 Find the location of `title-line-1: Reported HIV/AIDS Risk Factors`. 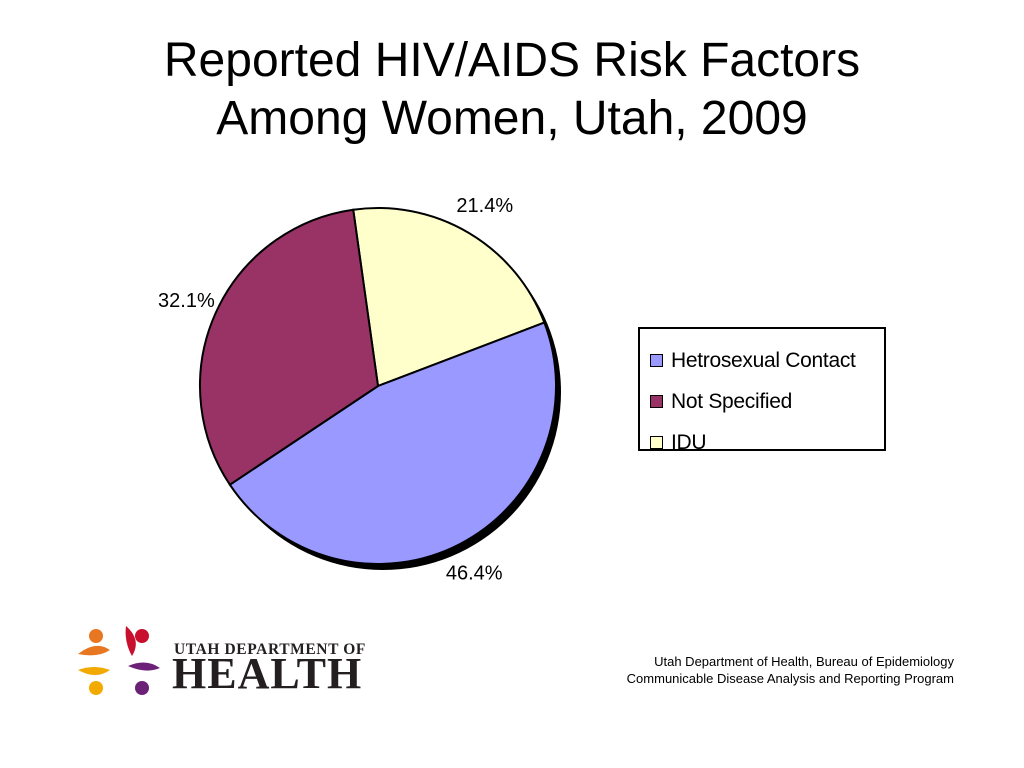

title-line-1: Reported HIV/AIDS Risk Factors is located at coordinates (512, 60).